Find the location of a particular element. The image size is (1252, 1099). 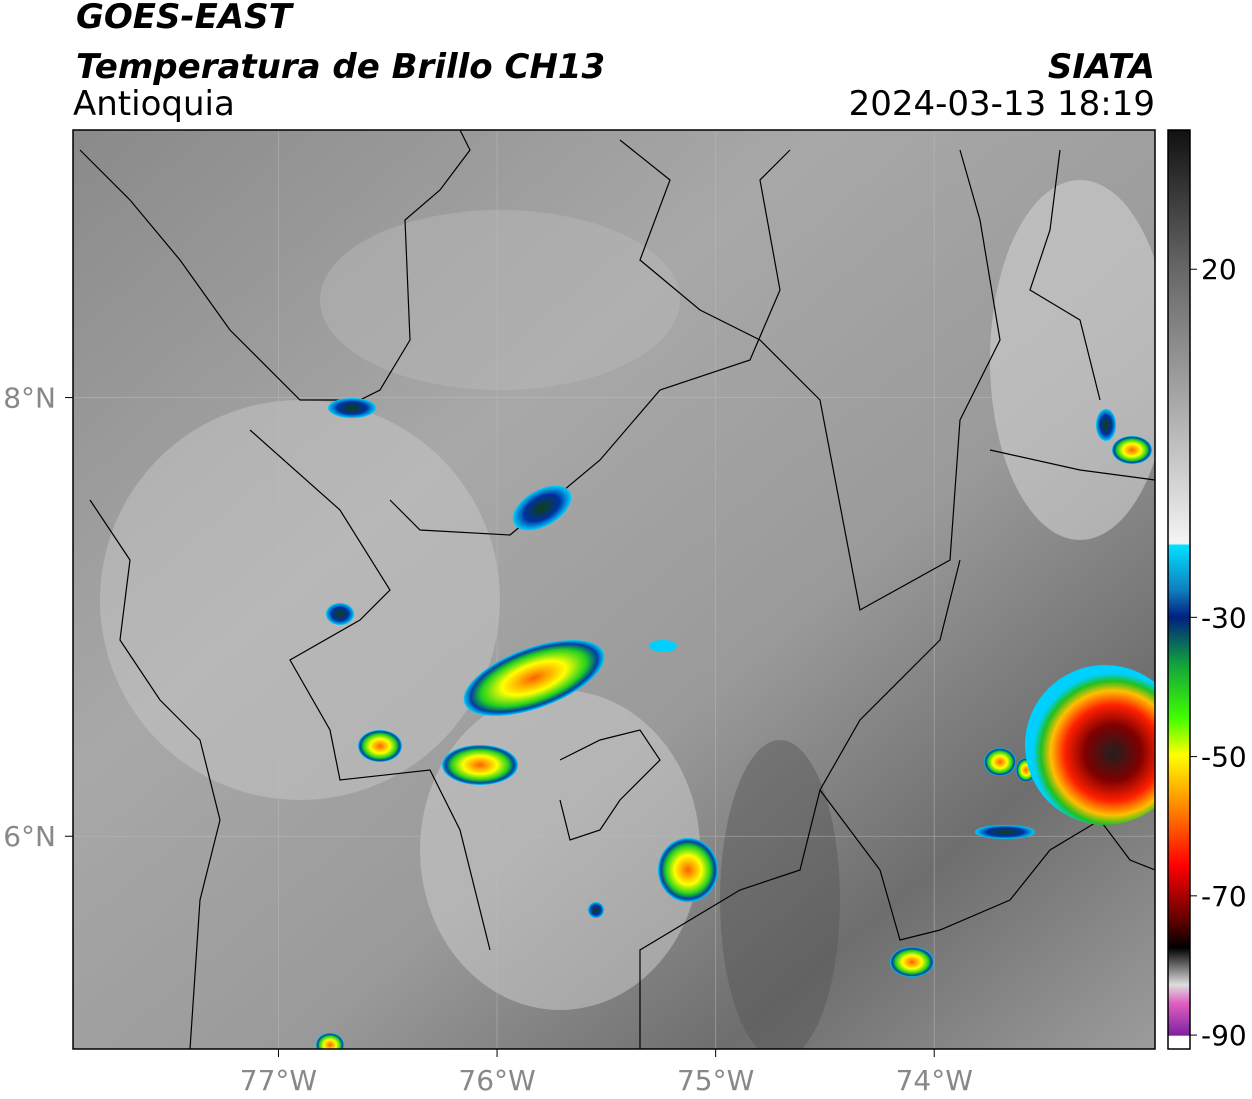

colorbar-tick-label: -50 is located at coordinates (1224, 757).